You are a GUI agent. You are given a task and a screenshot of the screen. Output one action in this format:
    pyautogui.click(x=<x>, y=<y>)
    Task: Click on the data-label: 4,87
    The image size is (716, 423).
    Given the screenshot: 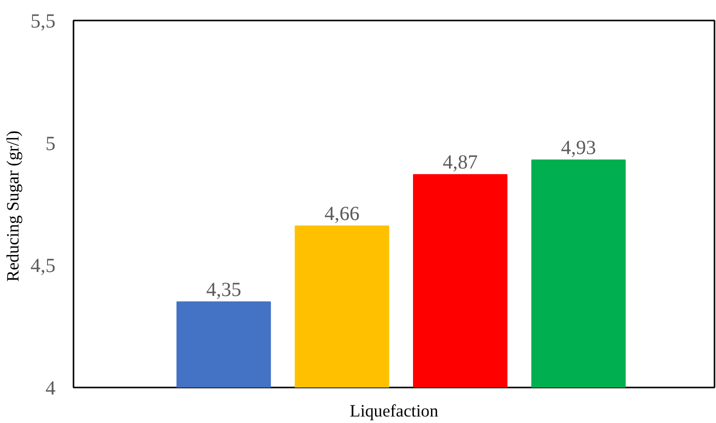 What is the action you would take?
    pyautogui.click(x=460, y=163)
    